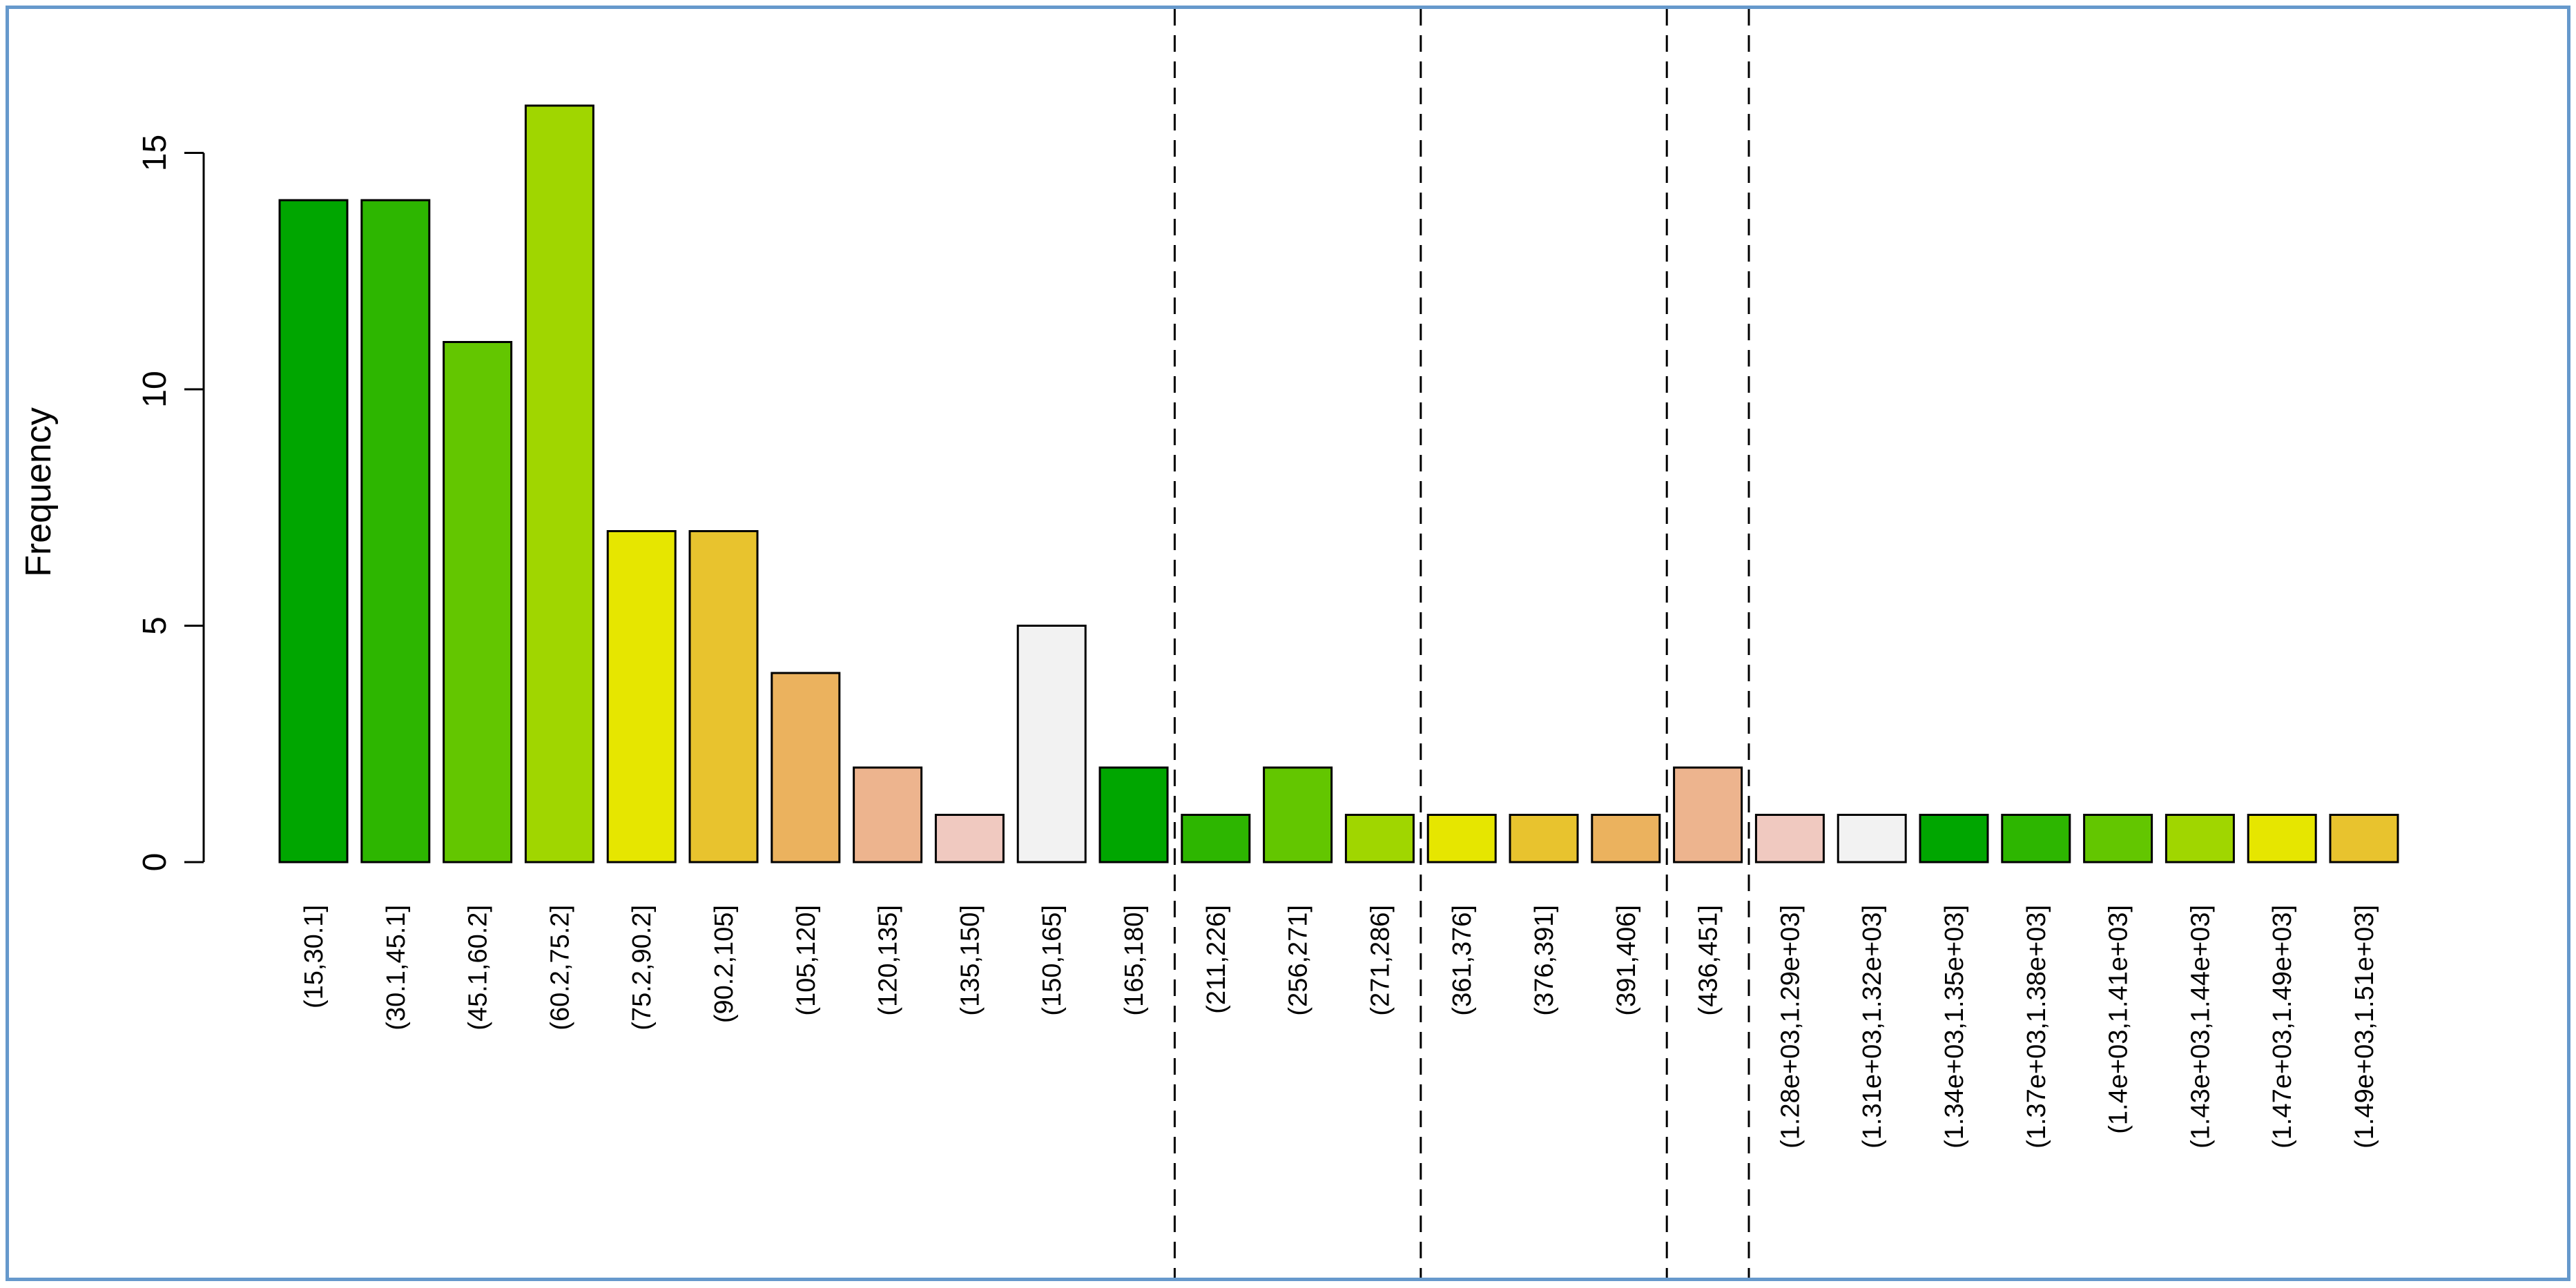  I want to click on x-tick-label: (165,180], so click(1134, 960).